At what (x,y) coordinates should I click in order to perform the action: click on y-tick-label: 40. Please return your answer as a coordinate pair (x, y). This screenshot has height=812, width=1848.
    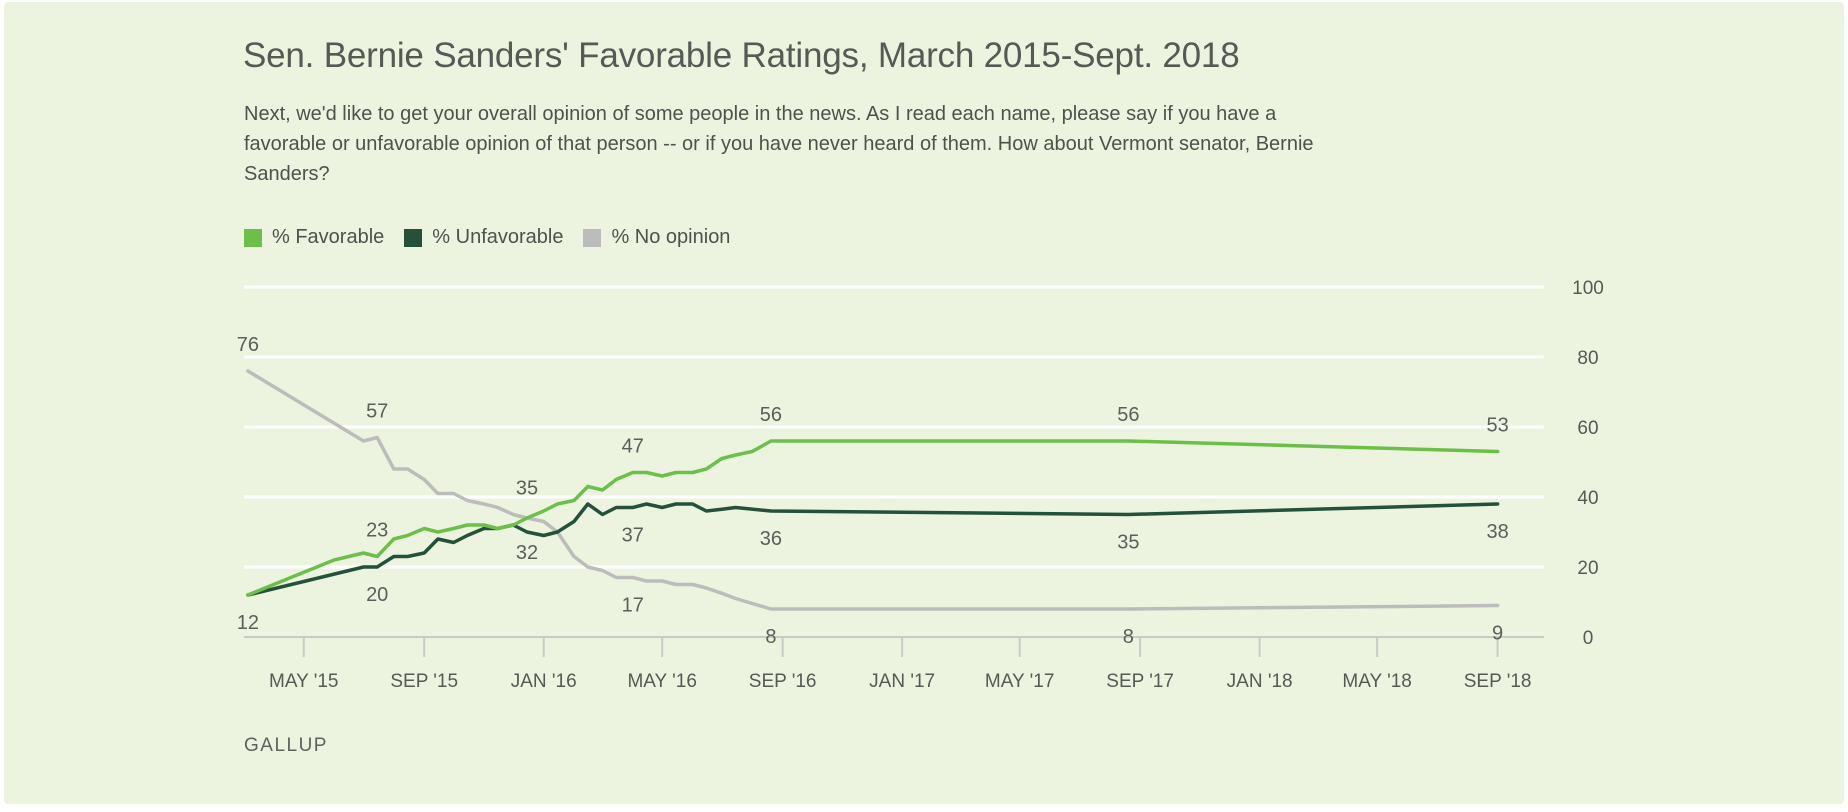
    Looking at the image, I should click on (1587, 498).